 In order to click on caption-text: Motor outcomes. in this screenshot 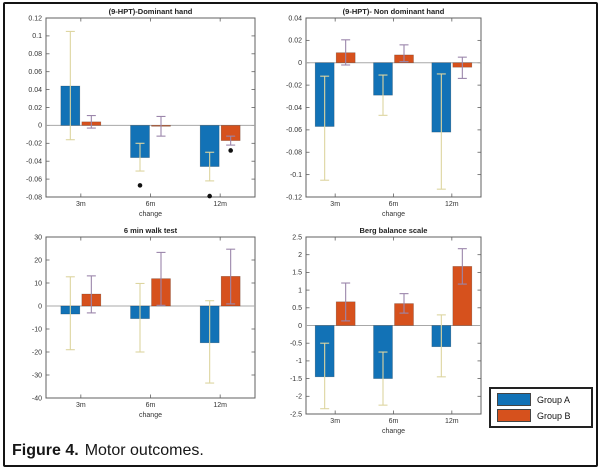, I will do `click(144, 450)`.